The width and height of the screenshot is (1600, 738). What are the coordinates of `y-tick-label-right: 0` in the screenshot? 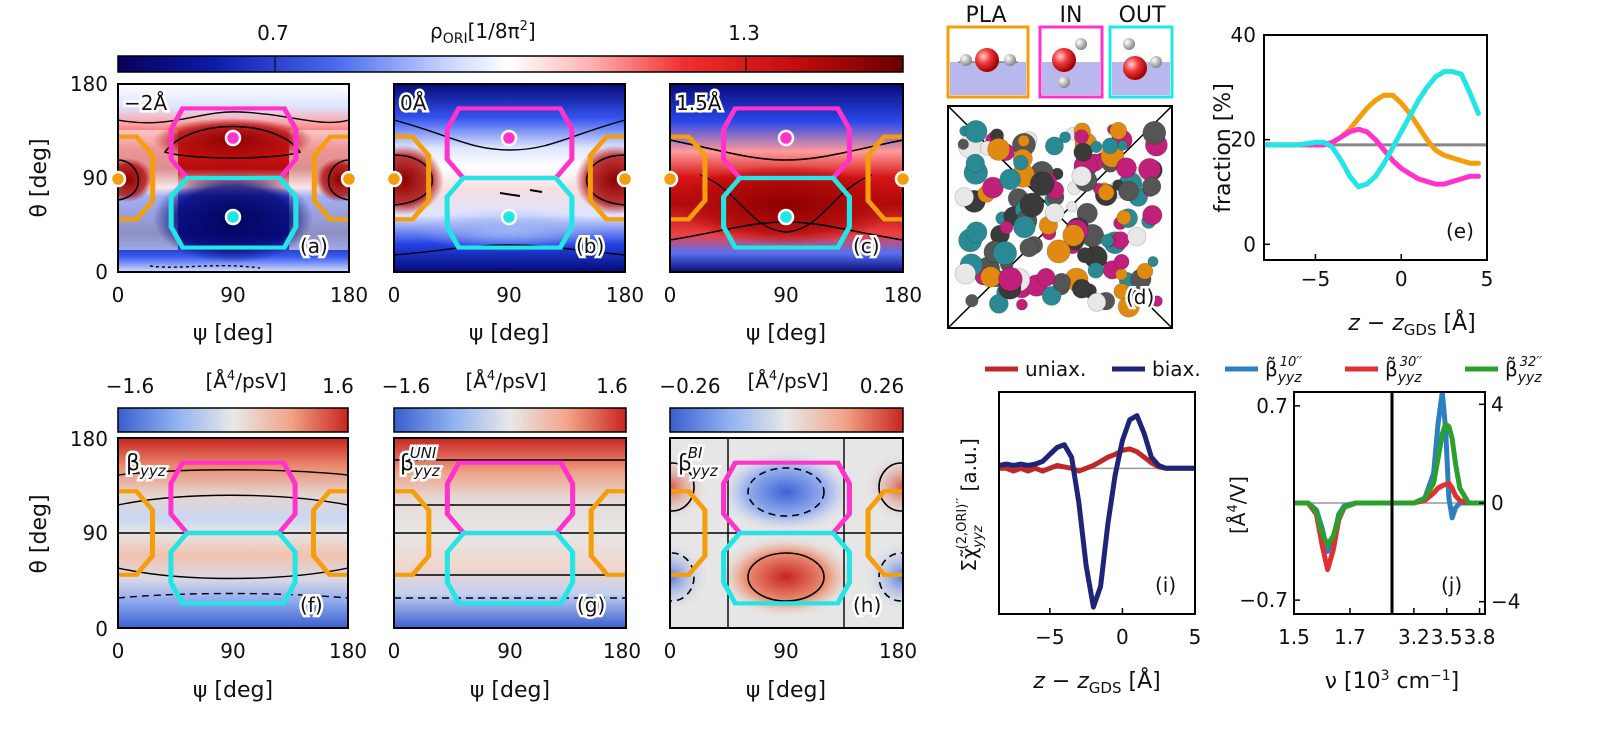 It's located at (1497, 503).